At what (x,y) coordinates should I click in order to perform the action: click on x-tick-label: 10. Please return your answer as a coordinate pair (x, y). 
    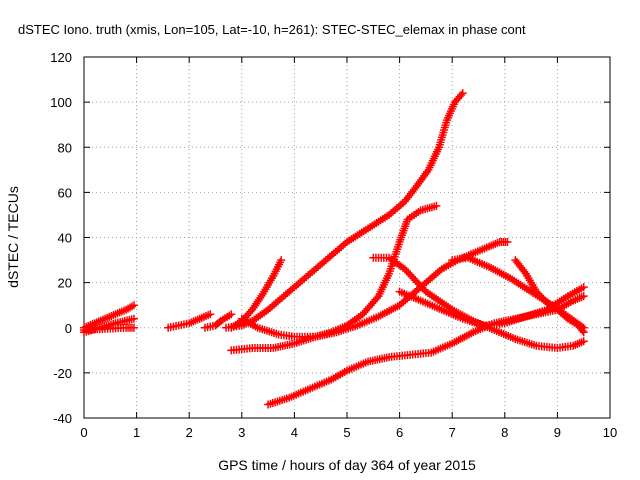
    Looking at the image, I should click on (610, 432).